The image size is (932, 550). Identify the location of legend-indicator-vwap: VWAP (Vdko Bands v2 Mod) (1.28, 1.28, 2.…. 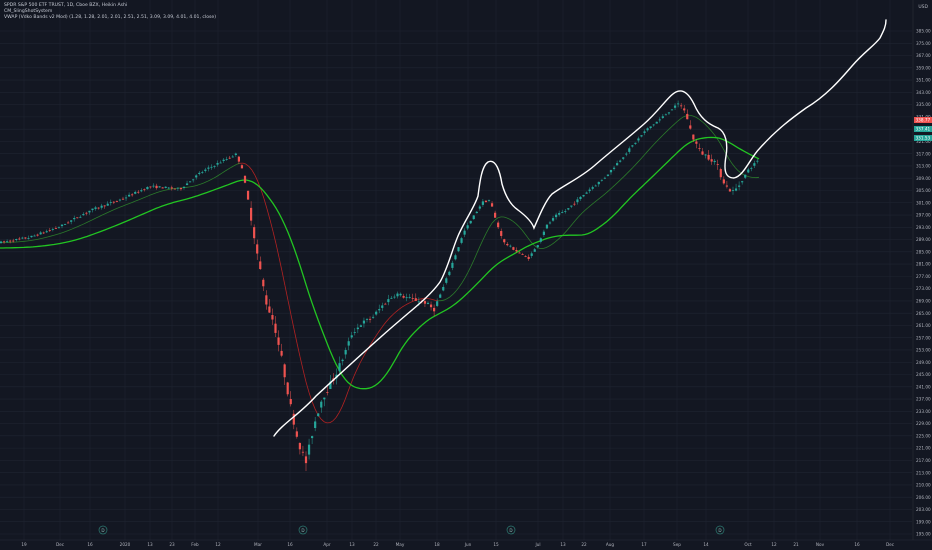
(110, 18).